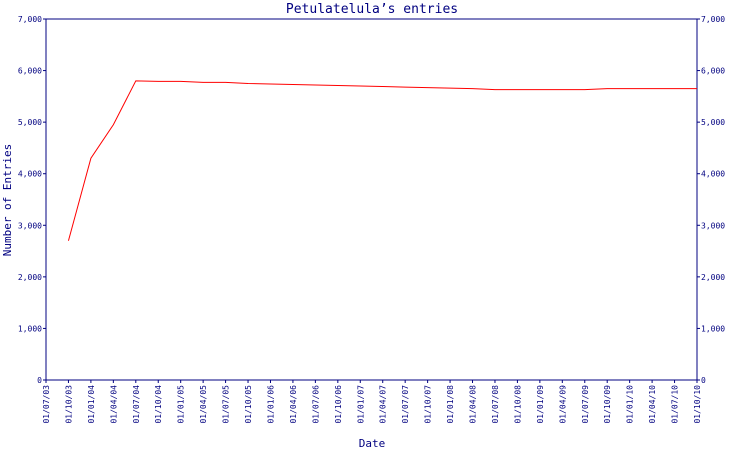 The width and height of the screenshot is (750, 450). Describe the element at coordinates (630, 404) in the screenshot. I see `x-tick-label: 01/01/10` at that location.